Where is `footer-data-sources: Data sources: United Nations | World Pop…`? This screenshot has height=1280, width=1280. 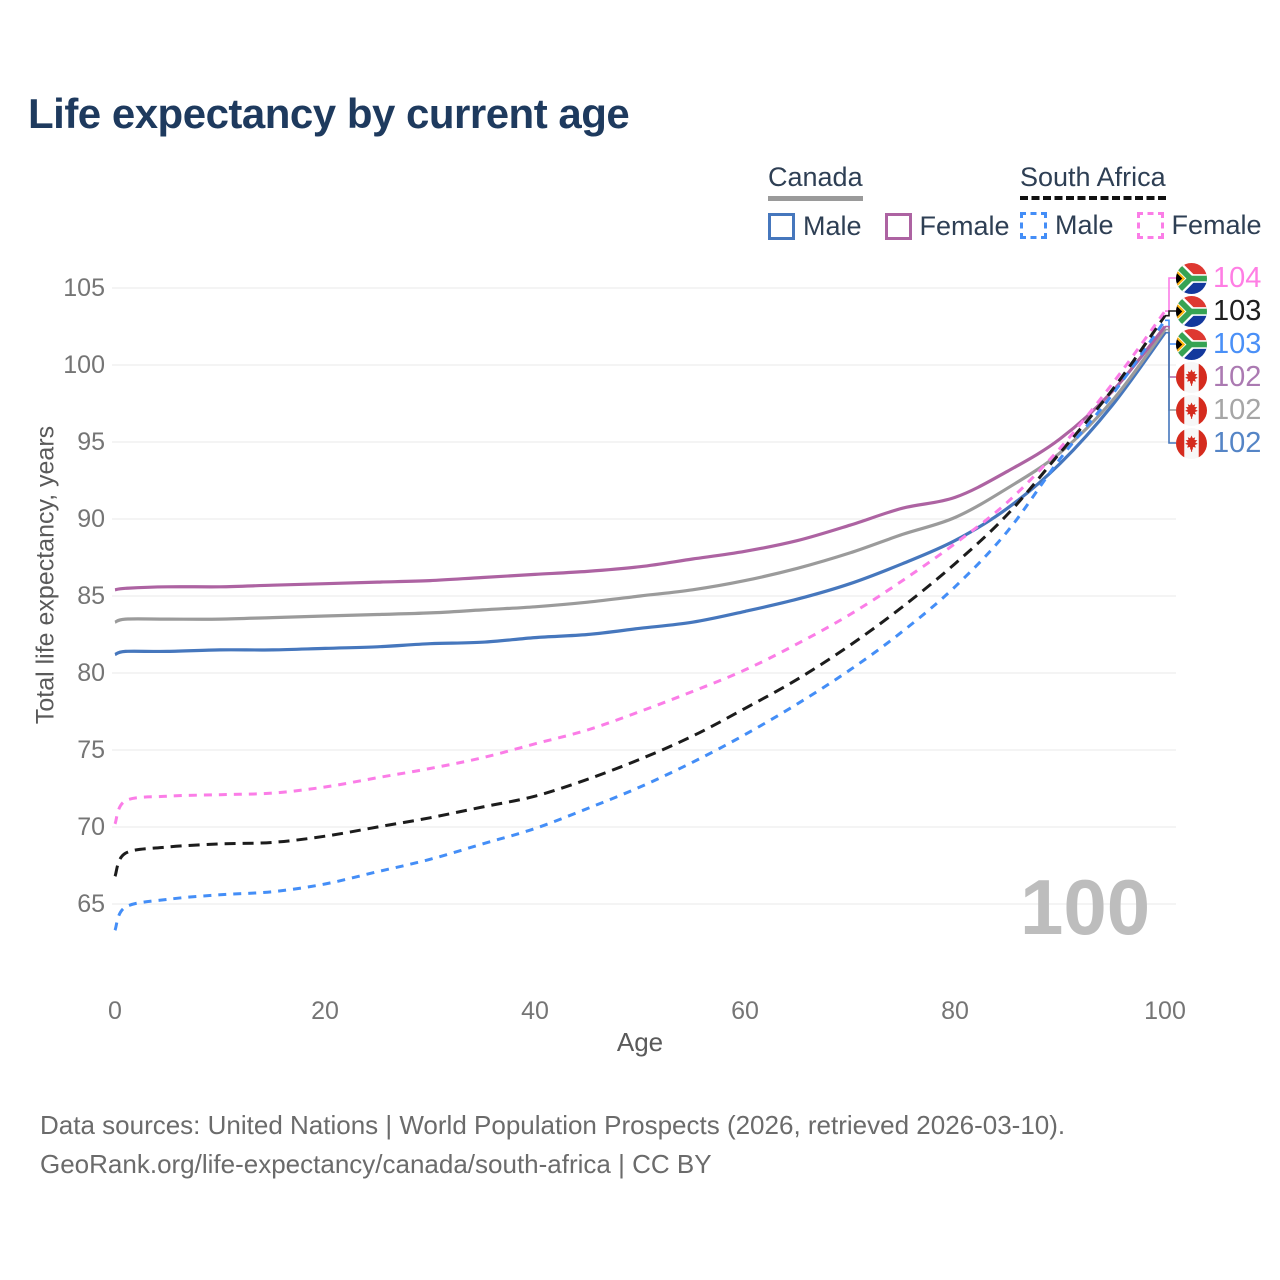
footer-data-sources: Data sources: United Nations | World Pop… is located at coordinates (553, 1125).